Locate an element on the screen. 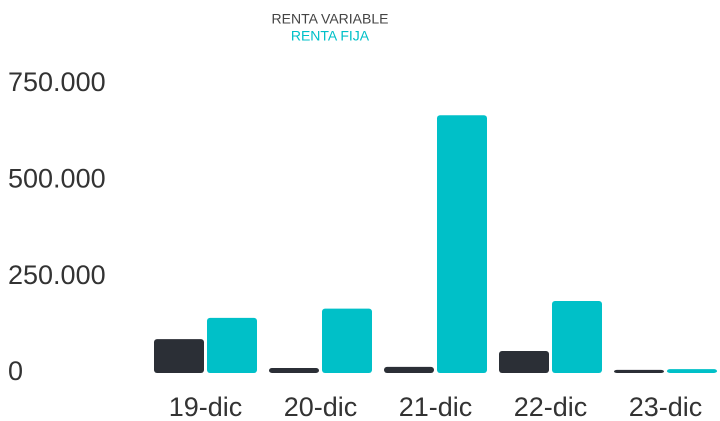 The width and height of the screenshot is (720, 421). x-tick-label: 23-dic is located at coordinates (666, 406).